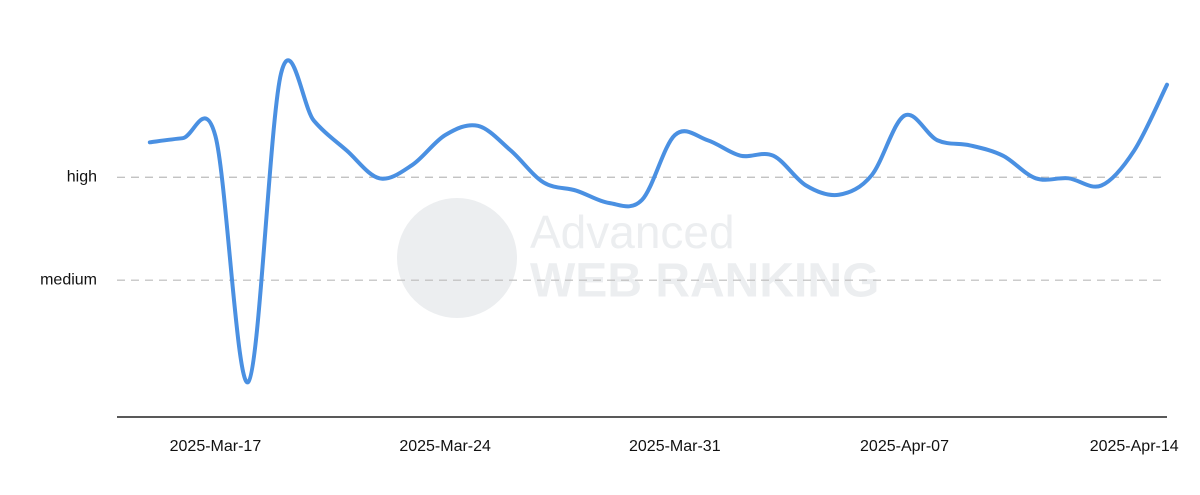  Describe the element at coordinates (904, 446) in the screenshot. I see `x-tick-label: 2025-Apr-07` at that location.